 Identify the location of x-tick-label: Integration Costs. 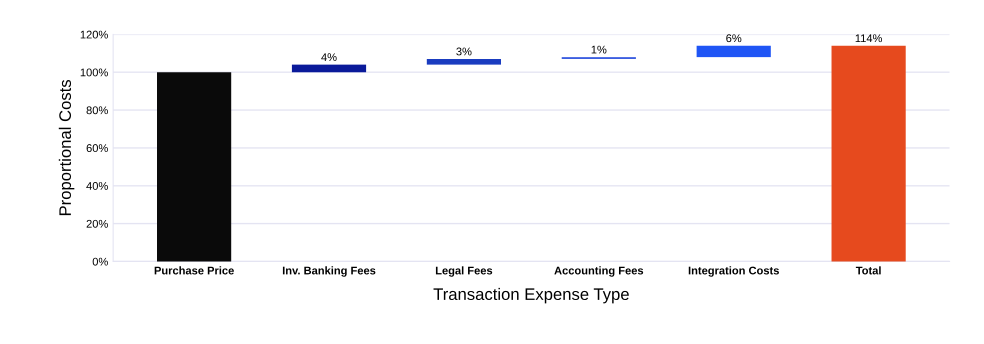
(733, 271).